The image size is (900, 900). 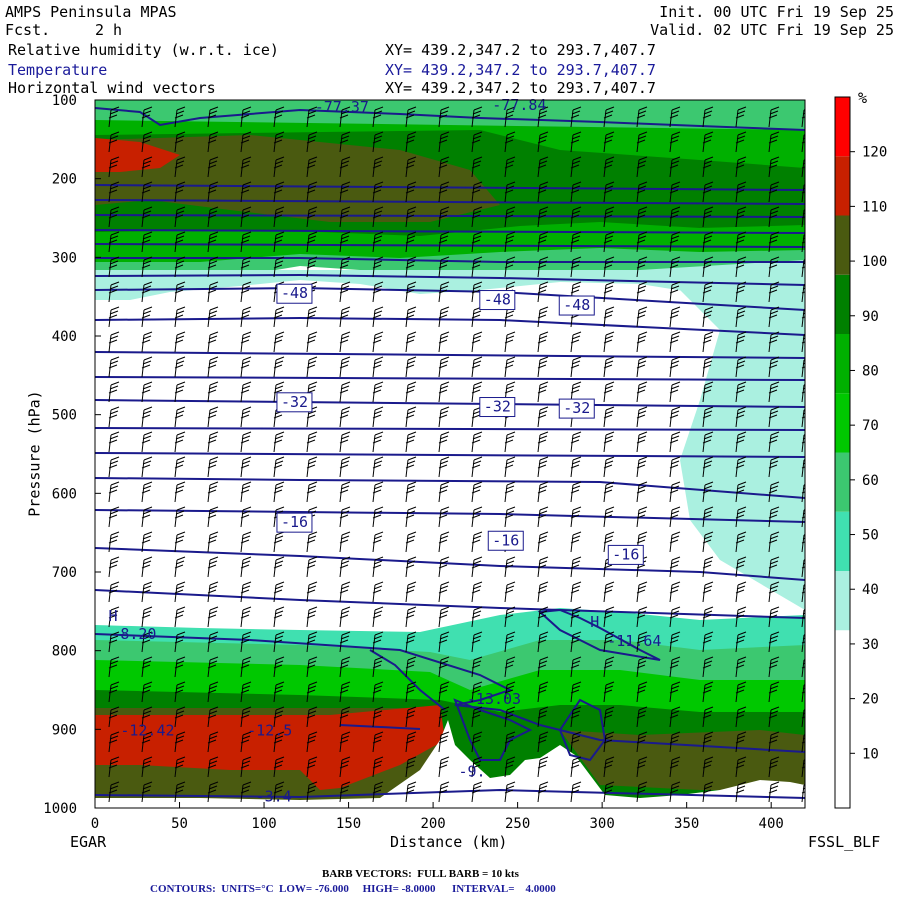 I want to click on colorbar-tick-label: 50, so click(x=870, y=536).